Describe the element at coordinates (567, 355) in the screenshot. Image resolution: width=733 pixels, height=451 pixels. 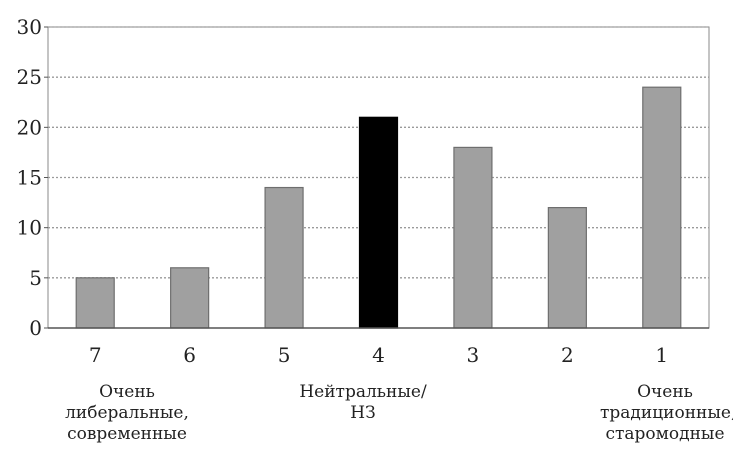
I see `x-tick-label-2: 2` at that location.